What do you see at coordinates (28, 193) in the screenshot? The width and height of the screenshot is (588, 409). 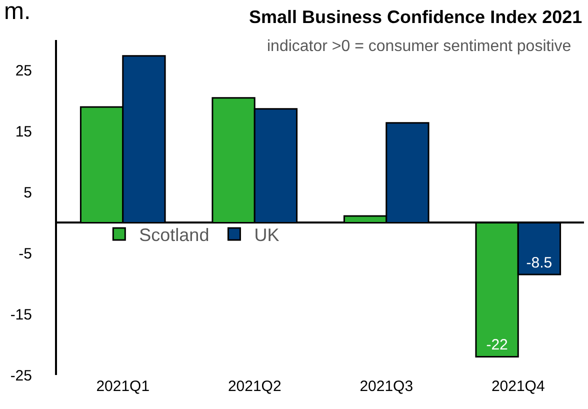 I see `y-tick-label: 5` at bounding box center [28, 193].